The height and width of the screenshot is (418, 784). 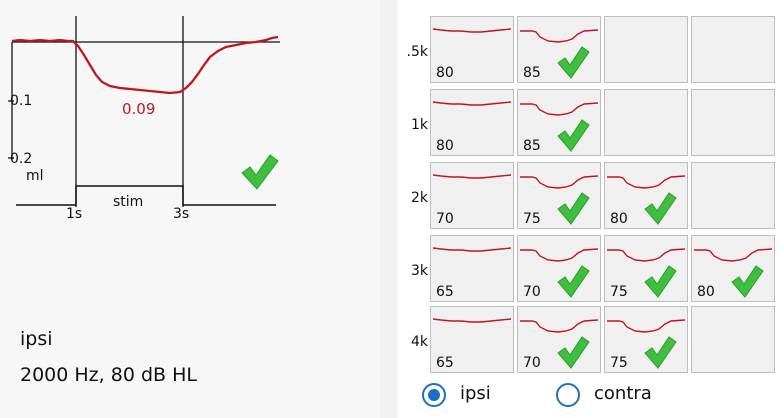 I want to click on grid-cell-r3-c2: 75, so click(x=646, y=268).